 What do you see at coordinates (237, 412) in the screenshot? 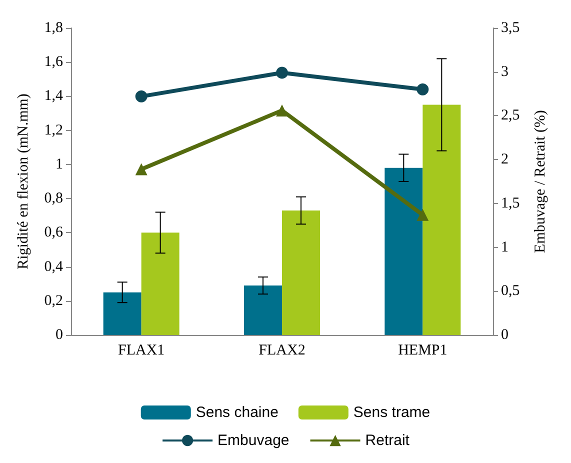
I see `legend-label: Sens chaine` at bounding box center [237, 412].